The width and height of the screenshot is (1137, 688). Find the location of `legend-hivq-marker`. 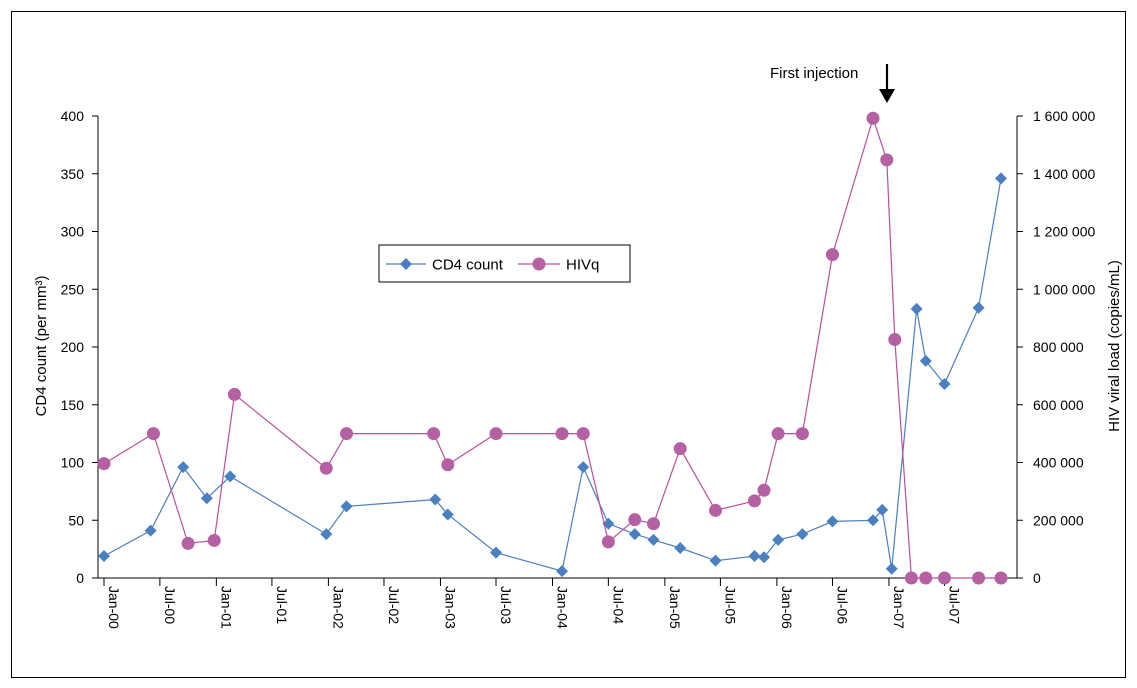

legend-hivq-marker is located at coordinates (539, 264).